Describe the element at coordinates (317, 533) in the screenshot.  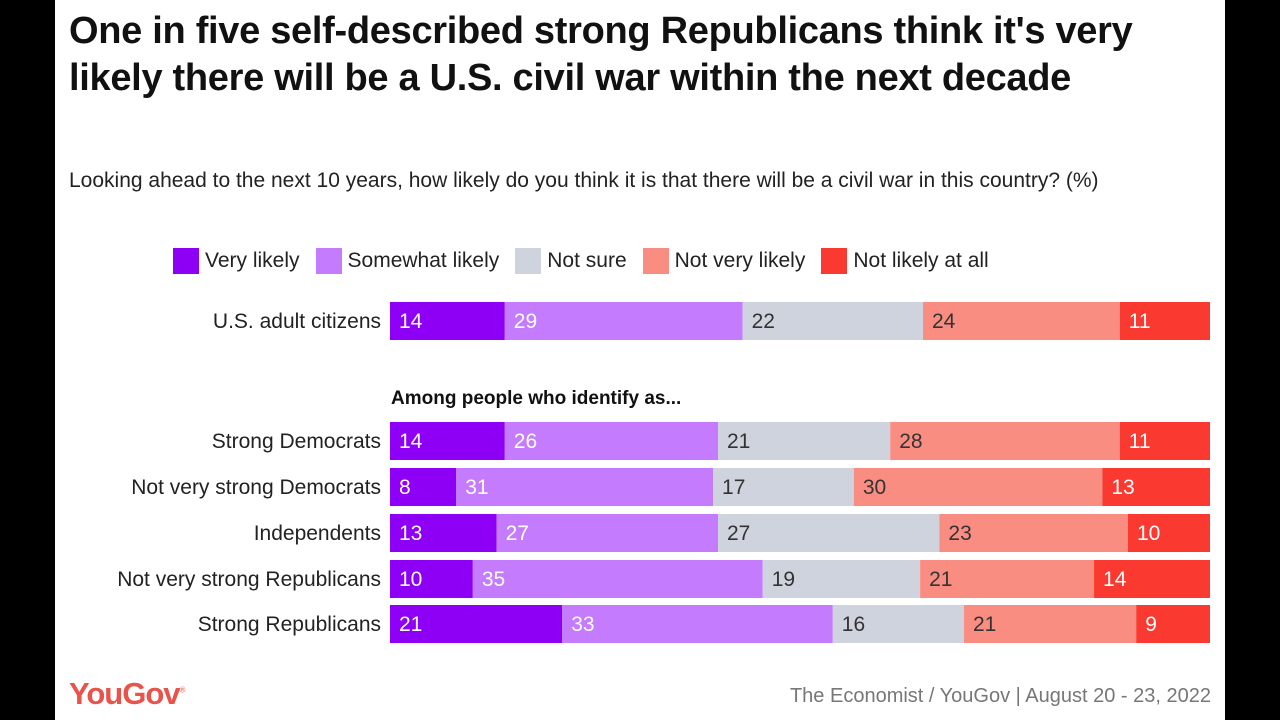
I see `category-label: Independents` at that location.